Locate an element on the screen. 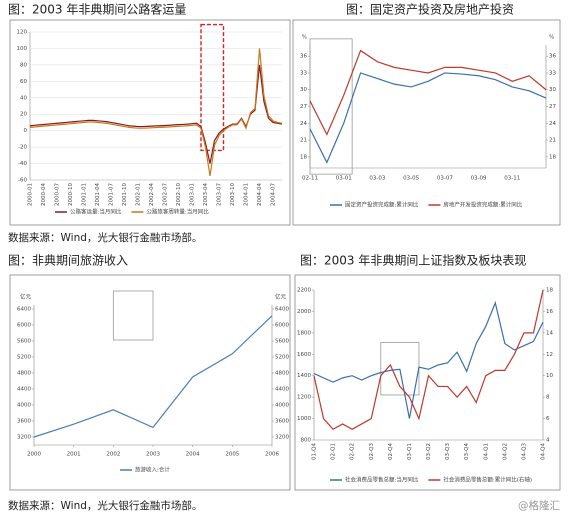  y-tick-label: 6400 is located at coordinates (24, 310).